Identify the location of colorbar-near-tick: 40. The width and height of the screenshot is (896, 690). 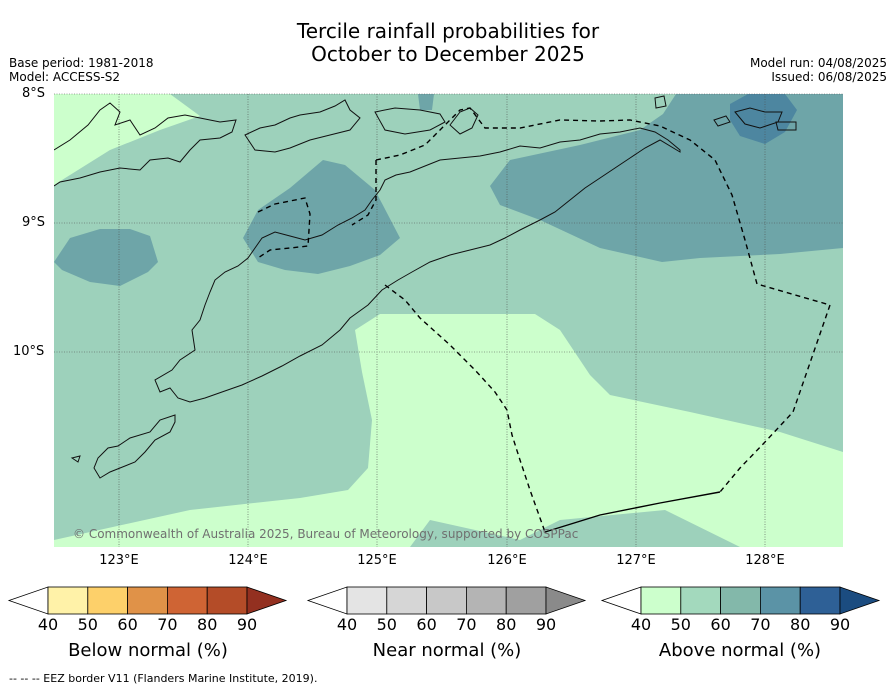
(347, 624).